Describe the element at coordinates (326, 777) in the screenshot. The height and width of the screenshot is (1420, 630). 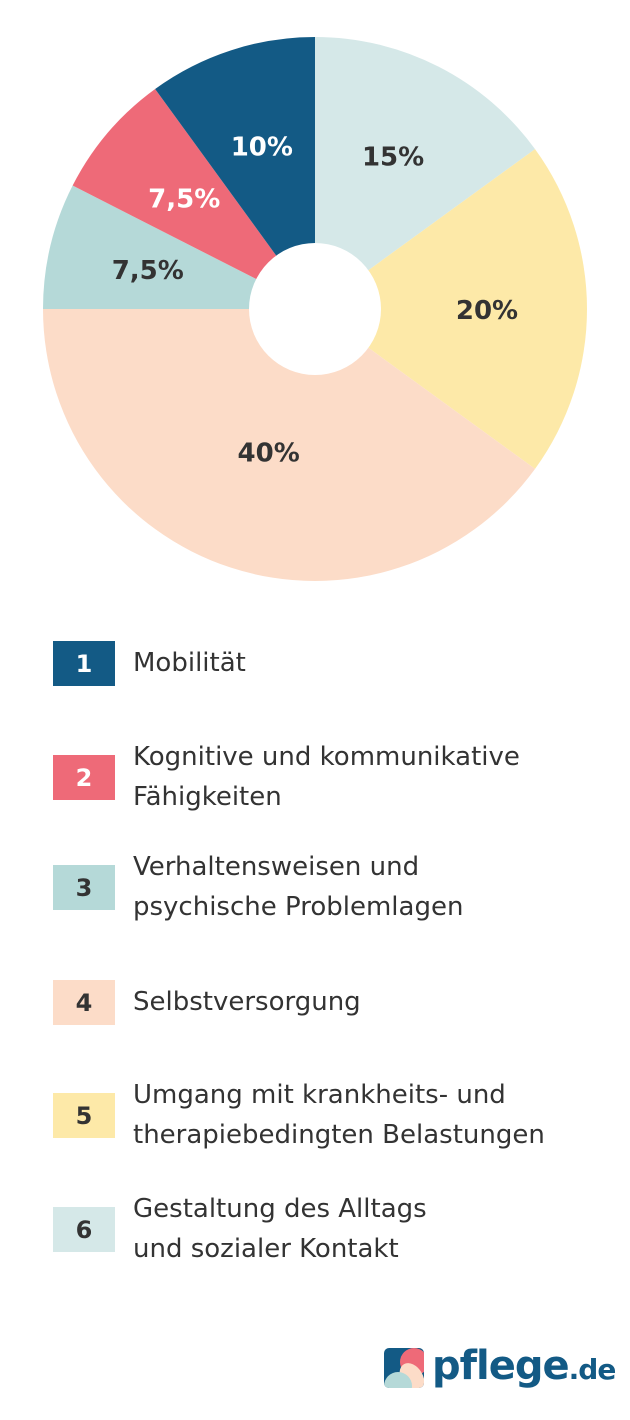
I see `legend-label: Kognitive und kommunikative Fähigkeiten` at that location.